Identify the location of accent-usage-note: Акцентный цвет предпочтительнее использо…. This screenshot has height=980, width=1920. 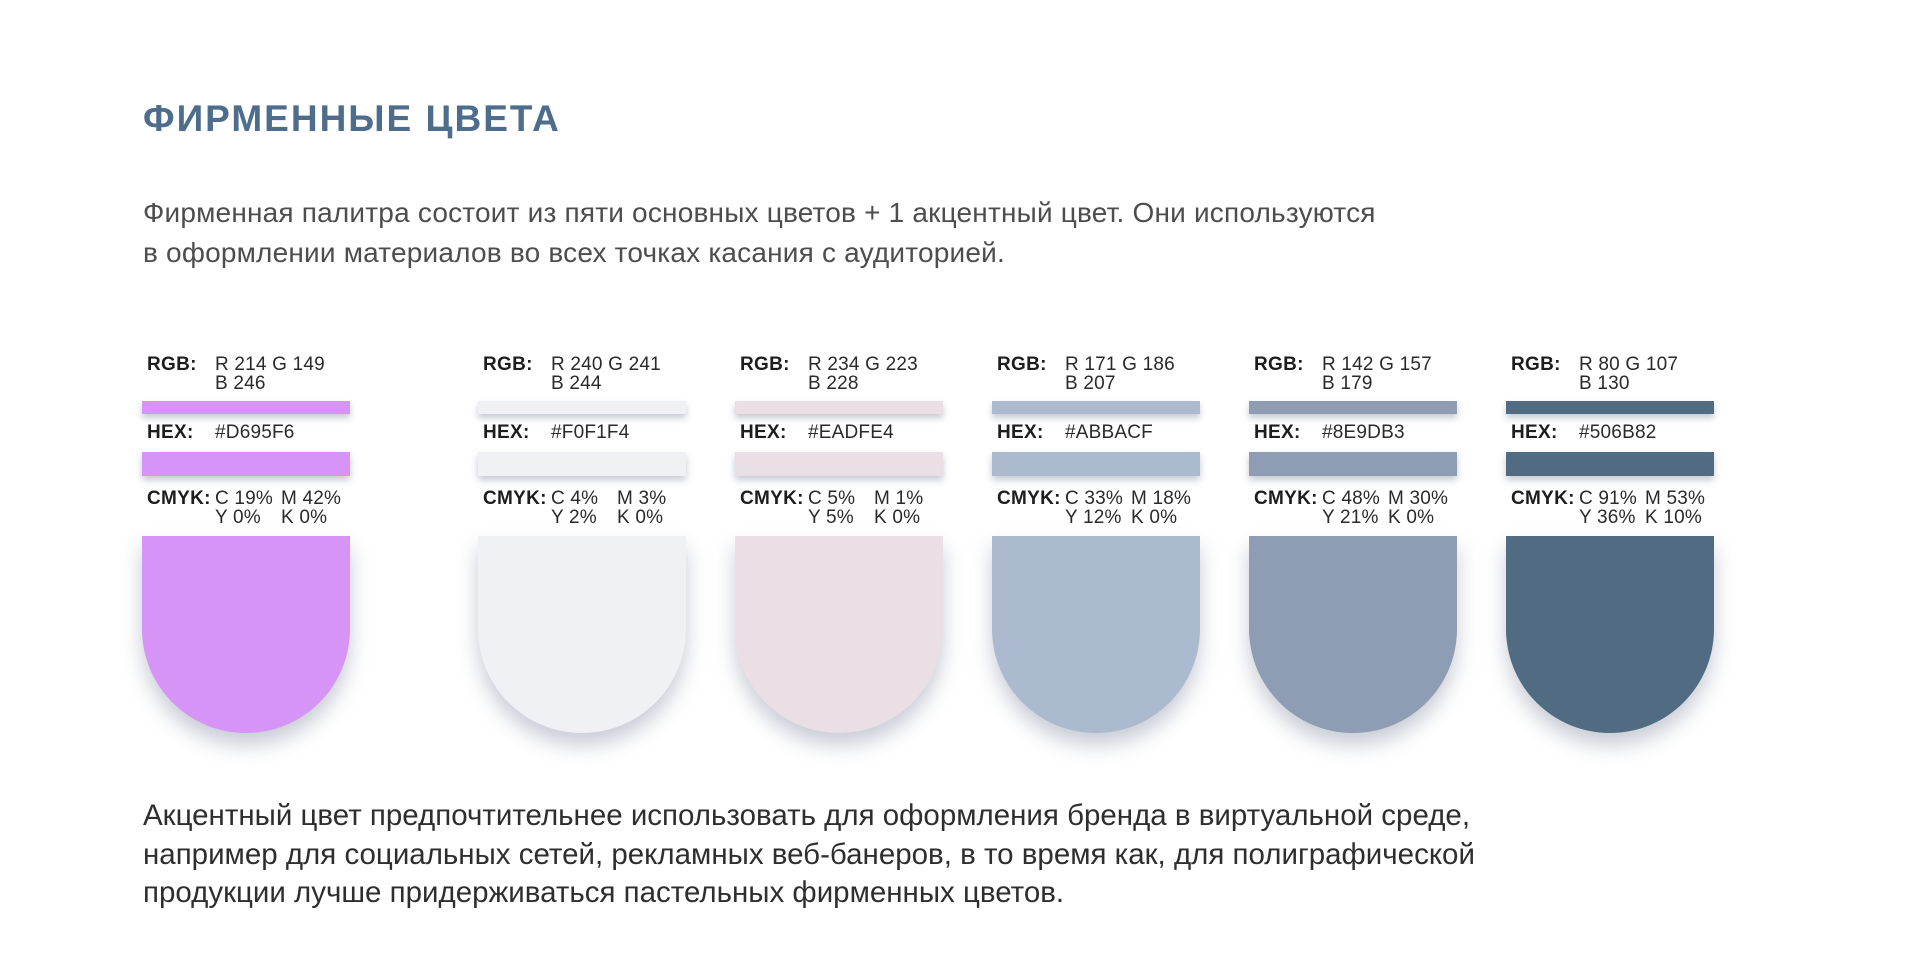
(809, 854).